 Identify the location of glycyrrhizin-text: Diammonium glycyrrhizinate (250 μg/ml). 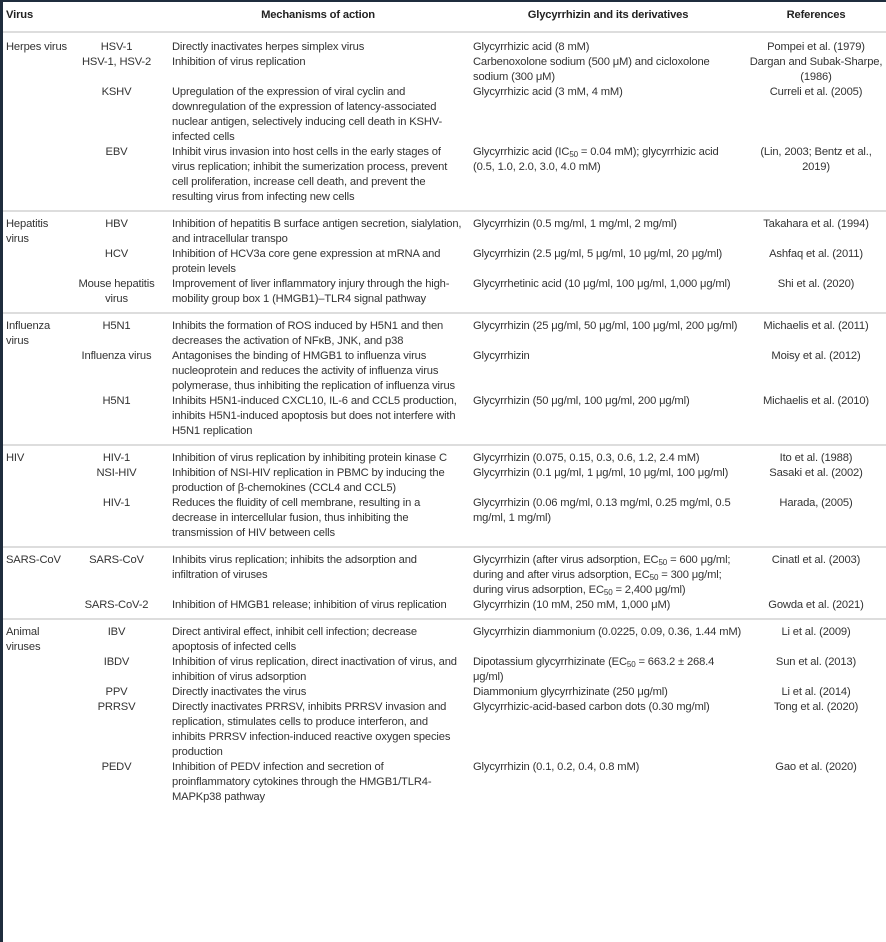
(570, 692).